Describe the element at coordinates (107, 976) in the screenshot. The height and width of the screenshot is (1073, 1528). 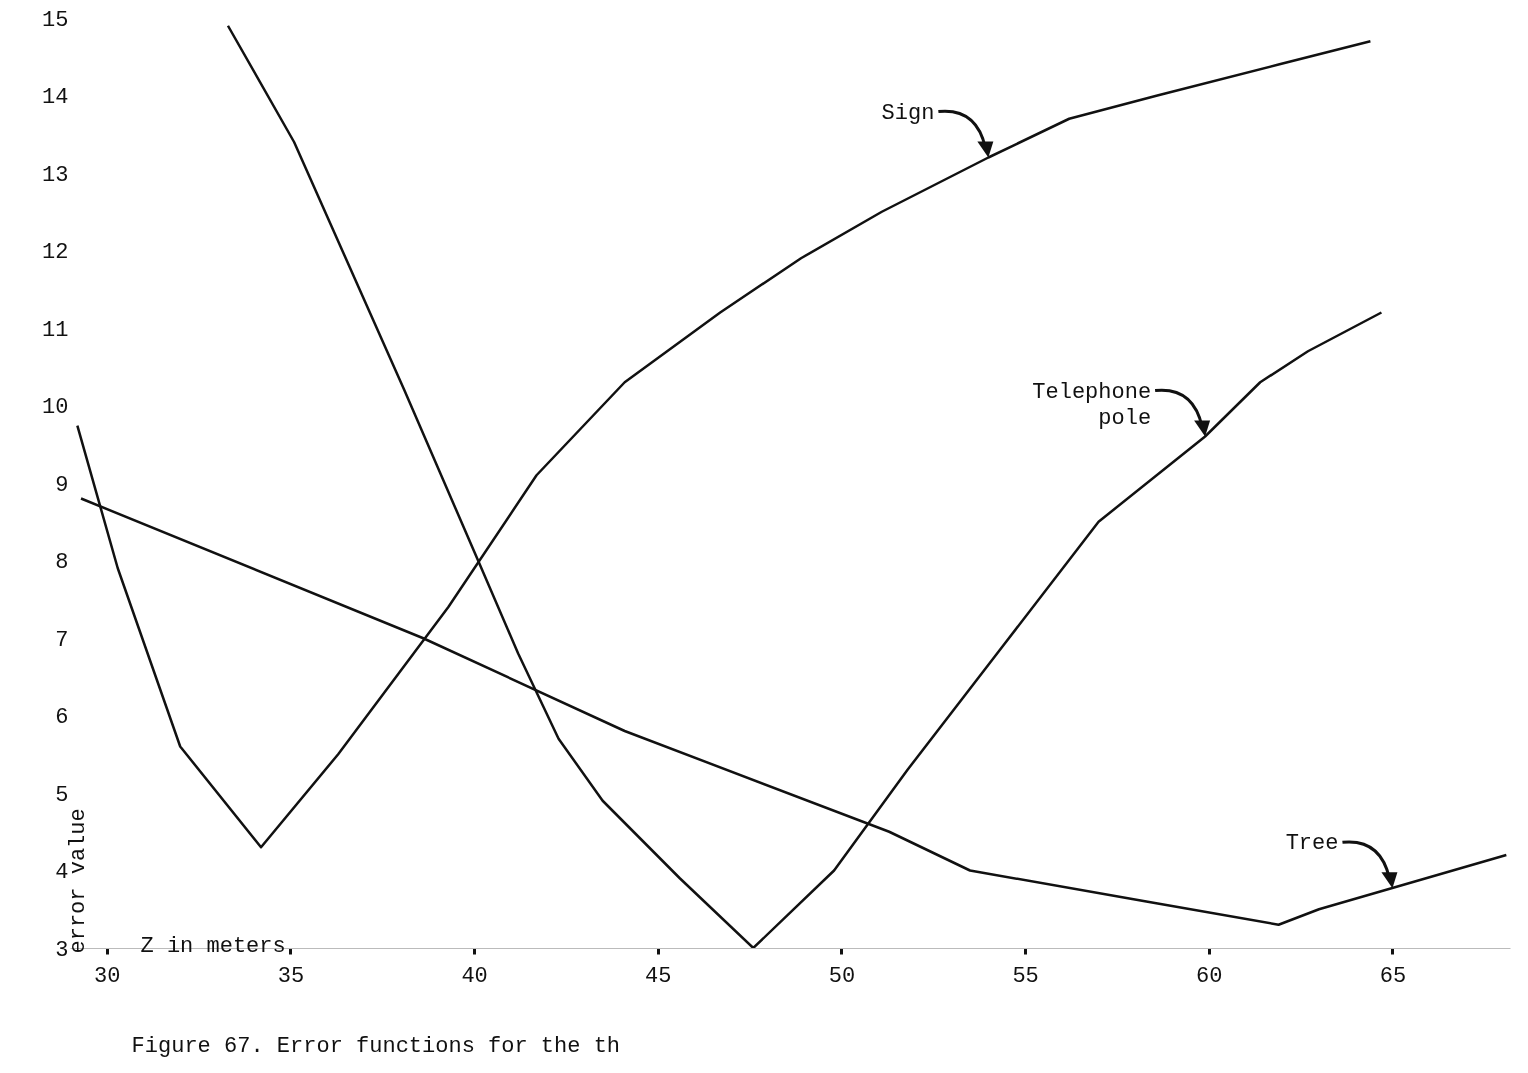
I see `x-tick-label: 30` at that location.